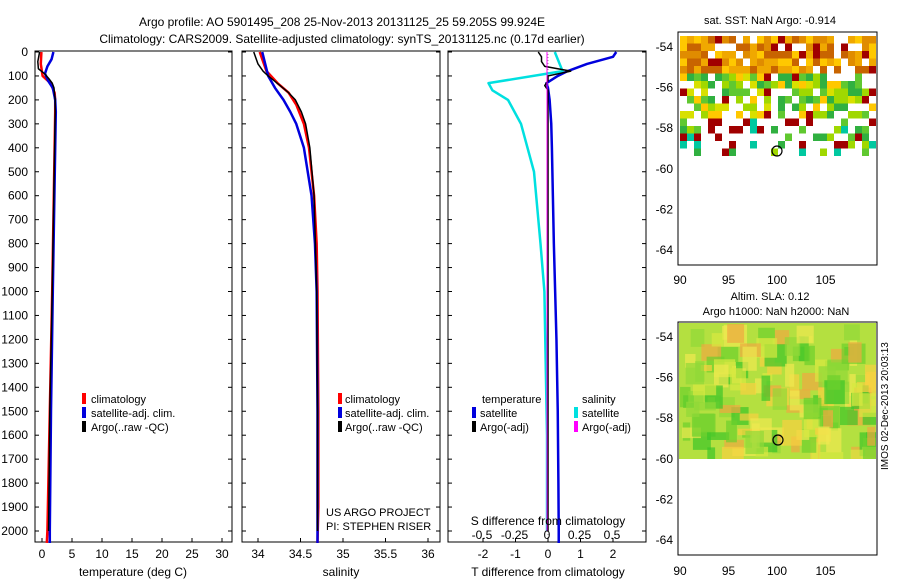 Image resolution: width=900 pixels, height=580 pixels. I want to click on x-tick-label: 0, so click(548, 554).